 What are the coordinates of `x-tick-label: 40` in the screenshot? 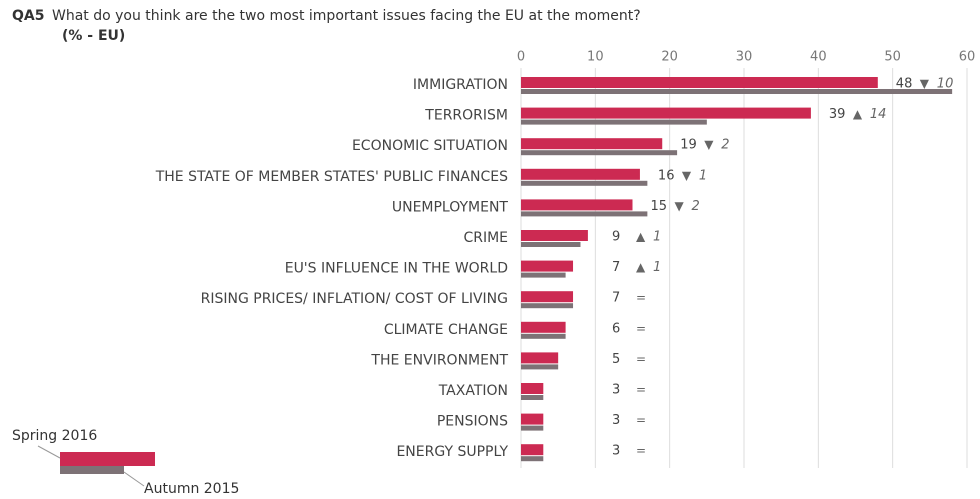 It's located at (818, 57).